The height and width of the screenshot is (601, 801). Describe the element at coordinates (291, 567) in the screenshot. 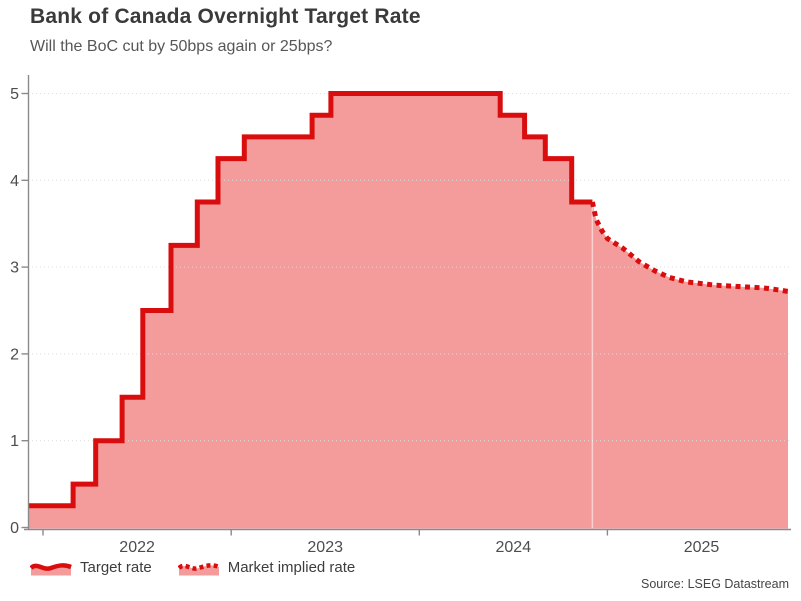

I see `legend-label-market-implied-rate: Market implied rate` at that location.